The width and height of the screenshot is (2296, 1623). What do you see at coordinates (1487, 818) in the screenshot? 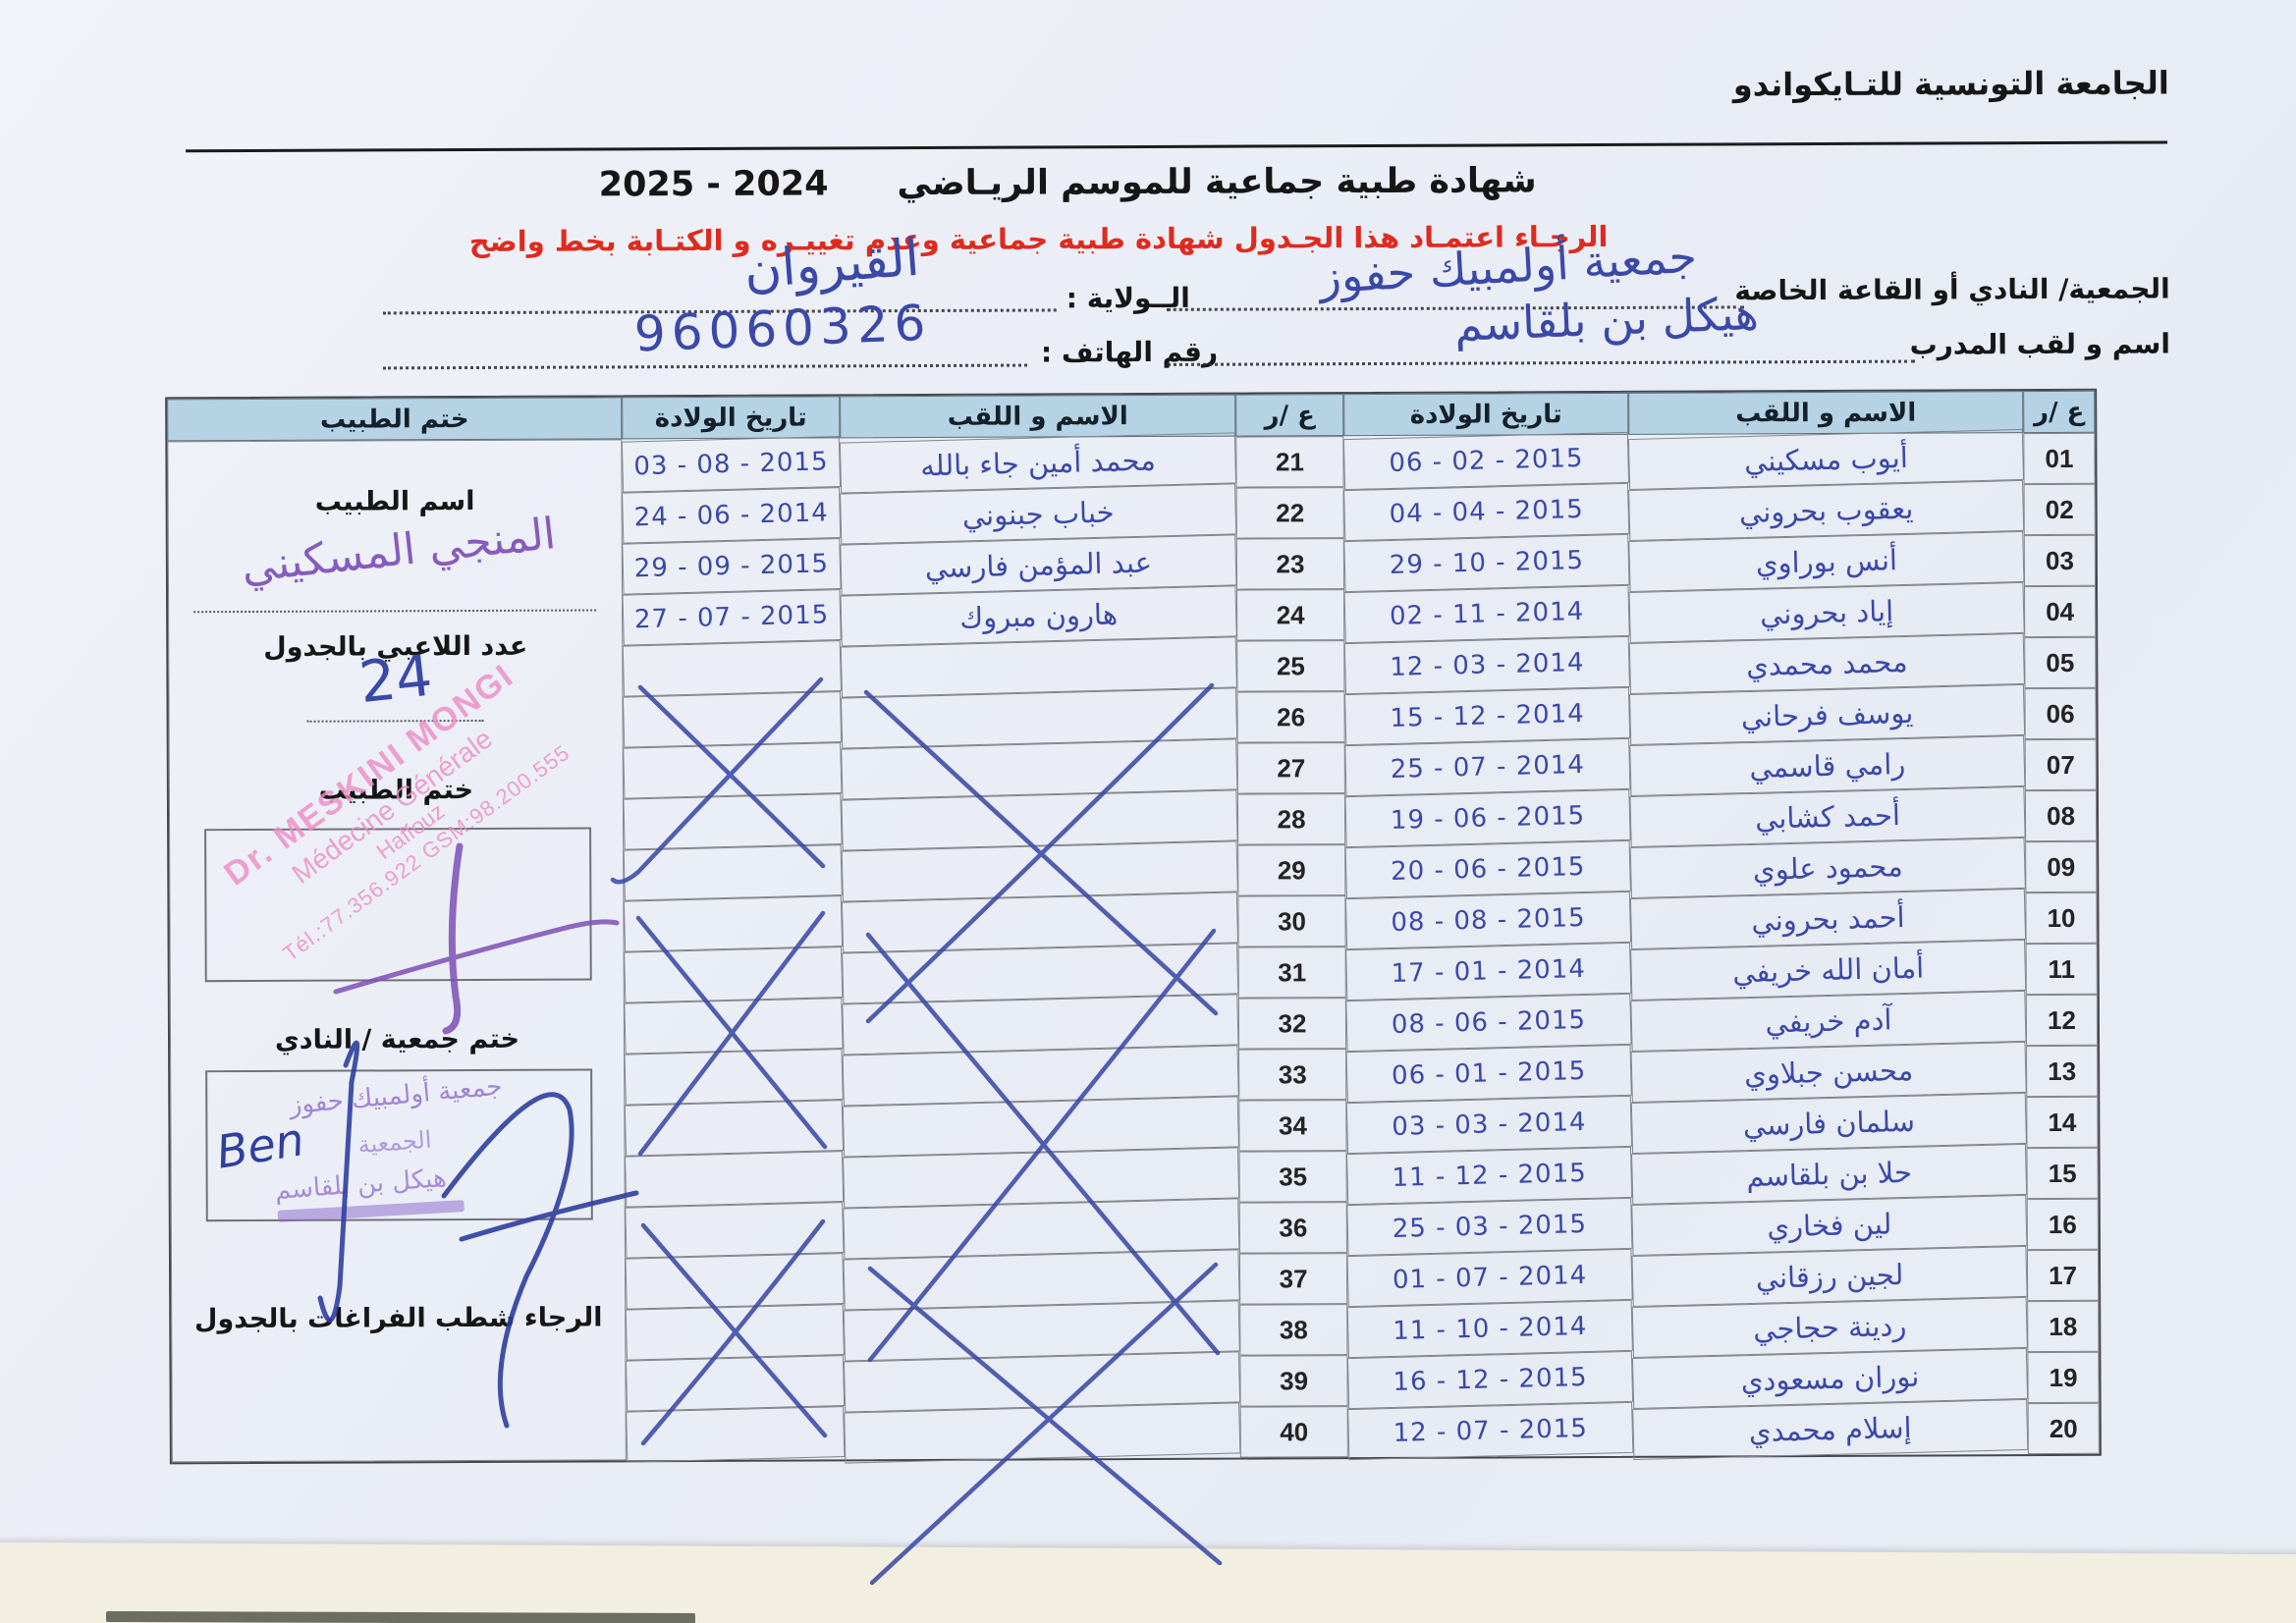
I see `player-dob-cell: 2015 - 06 - 19` at bounding box center [1487, 818].